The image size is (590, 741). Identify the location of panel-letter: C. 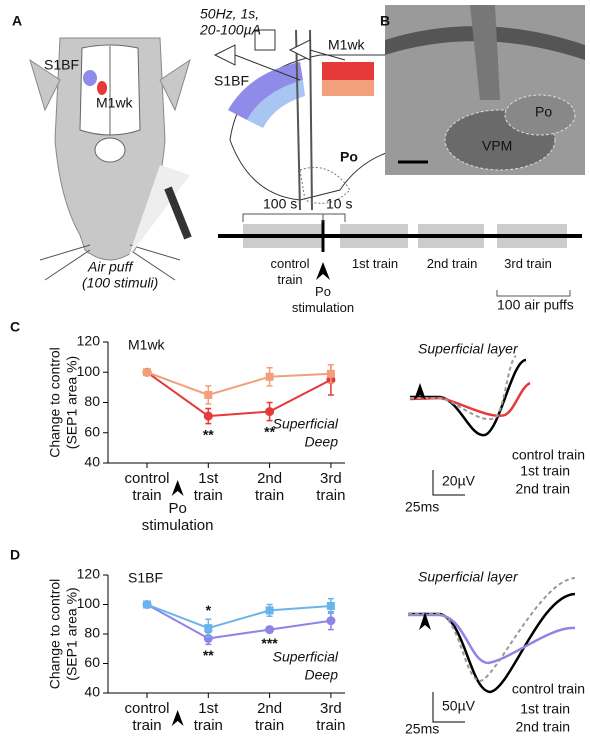
(15, 327).